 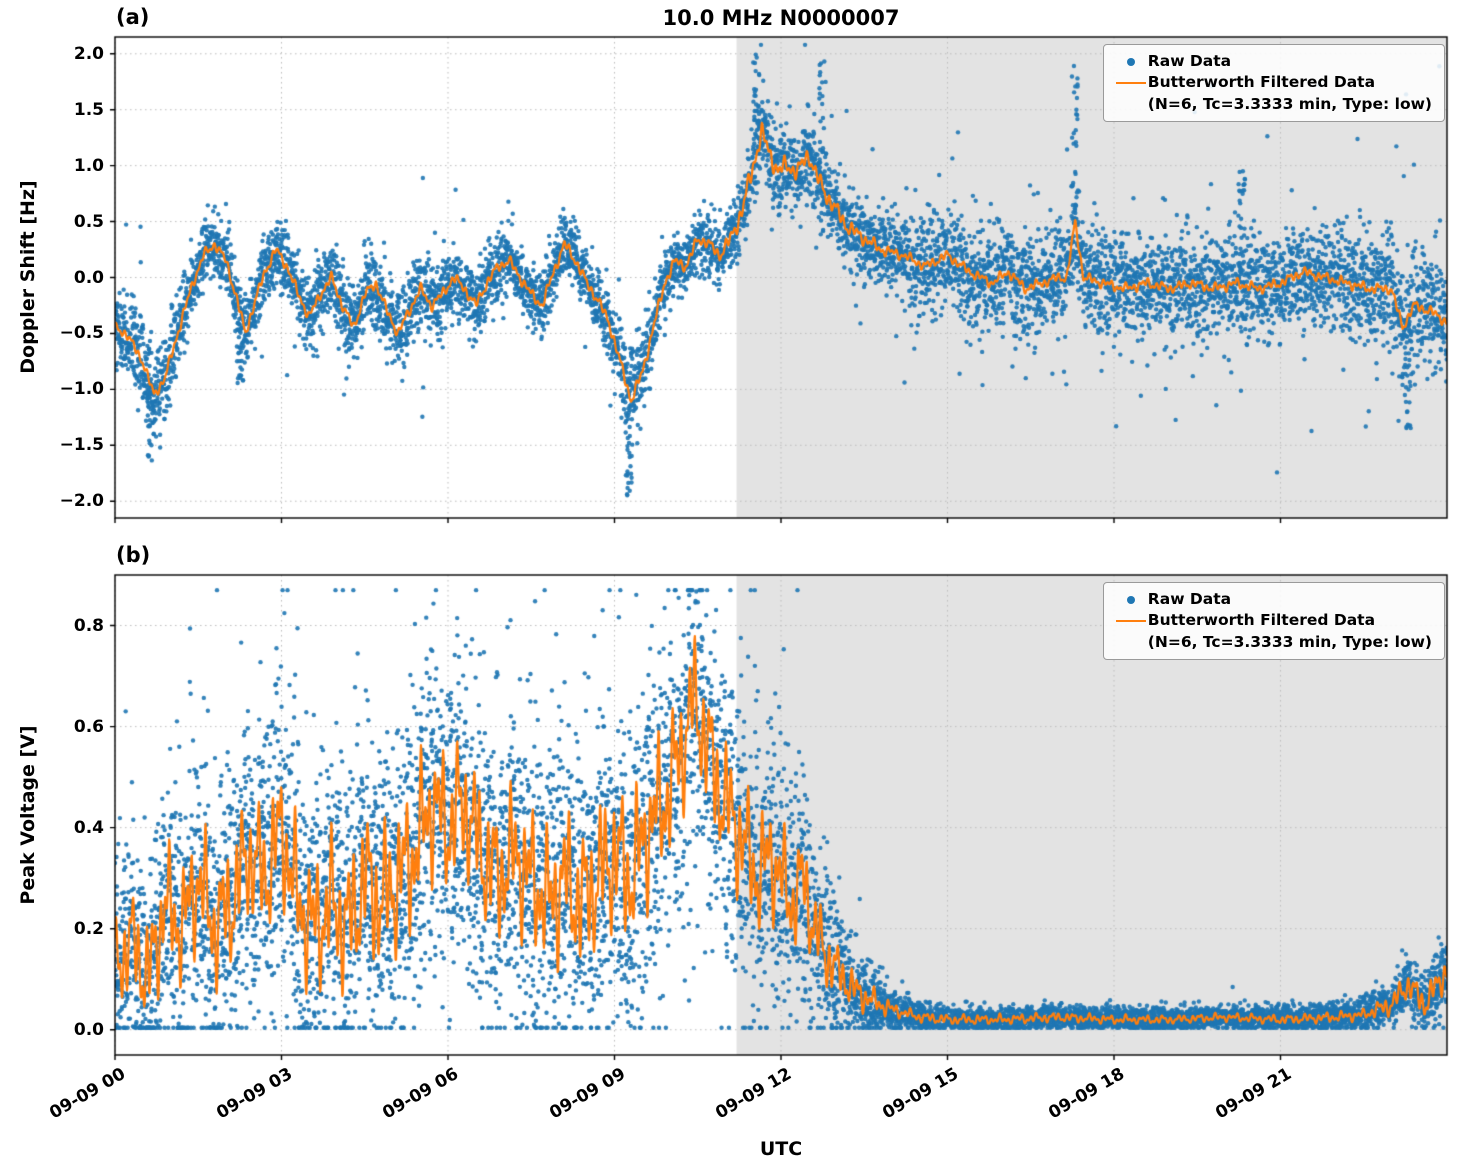 I want to click on y-tick-label: 0.8, so click(x=88, y=625).